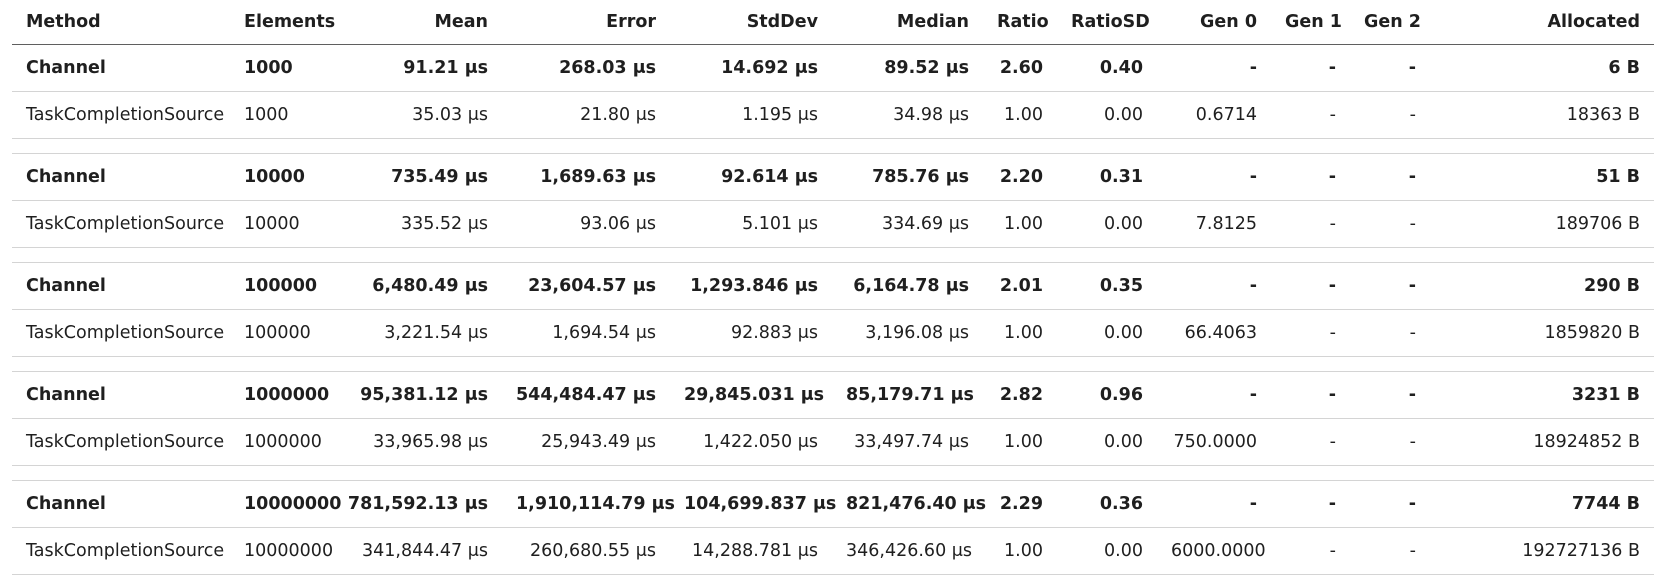 This screenshot has width=1663, height=577. Describe the element at coordinates (586, 22) in the screenshot. I see `column-header-error: Error` at that location.